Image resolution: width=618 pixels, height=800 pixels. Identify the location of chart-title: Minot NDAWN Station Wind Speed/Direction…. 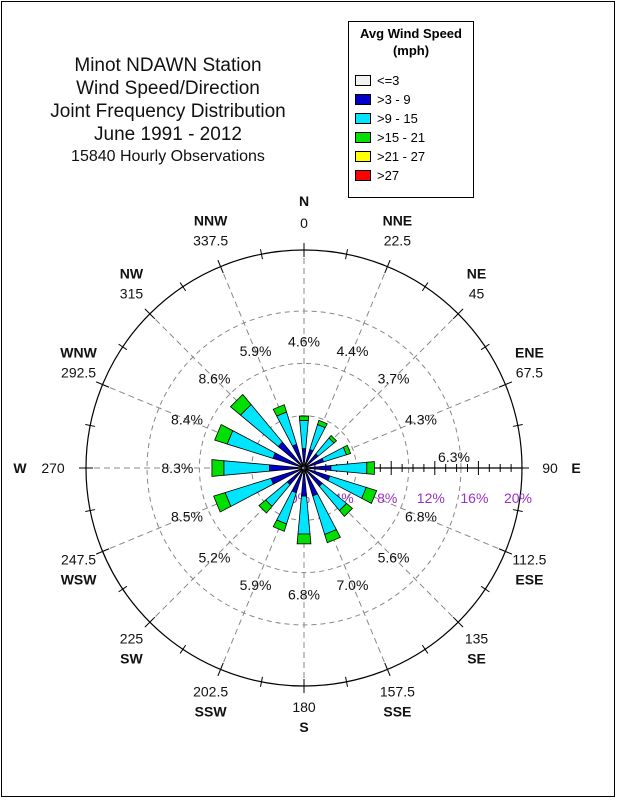
(168, 100).